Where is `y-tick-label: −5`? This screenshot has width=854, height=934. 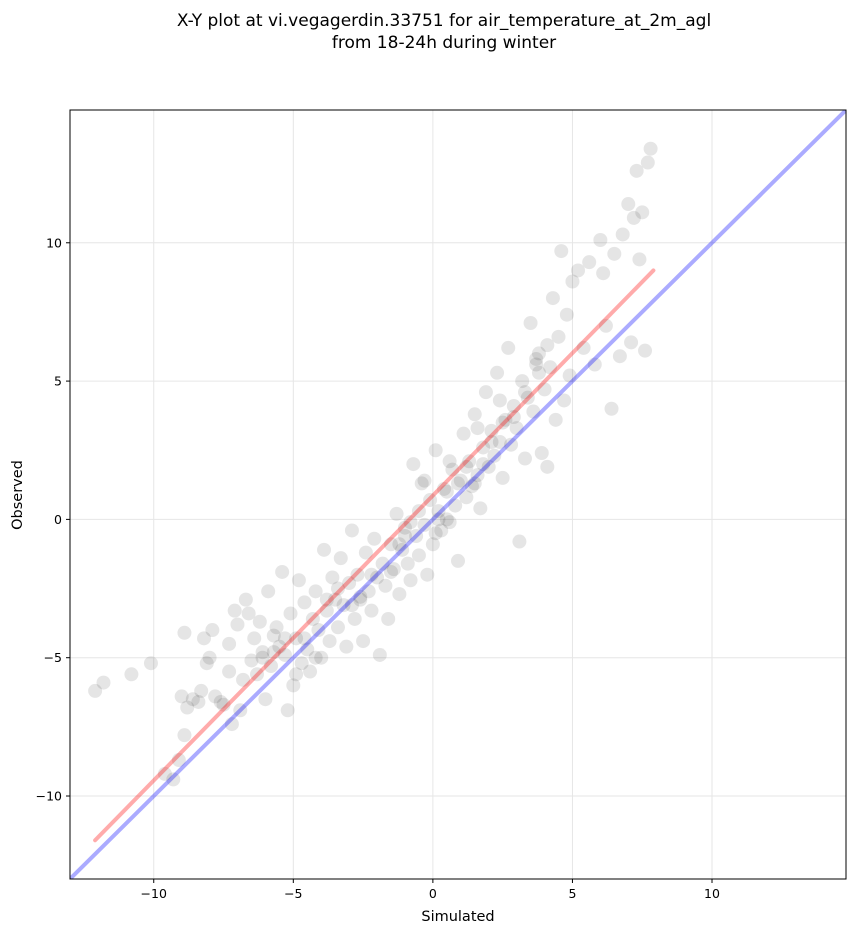
y-tick-label: −5 is located at coordinates (53, 657).